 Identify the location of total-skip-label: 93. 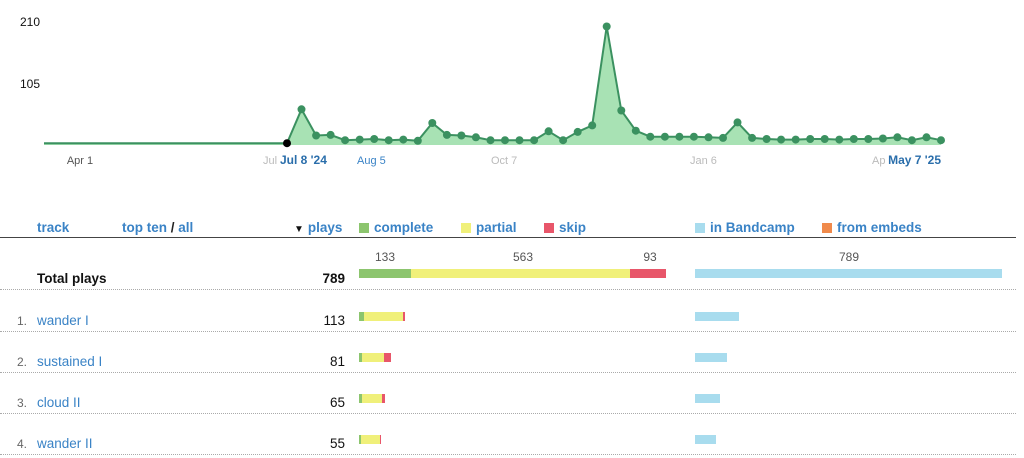
(650, 257).